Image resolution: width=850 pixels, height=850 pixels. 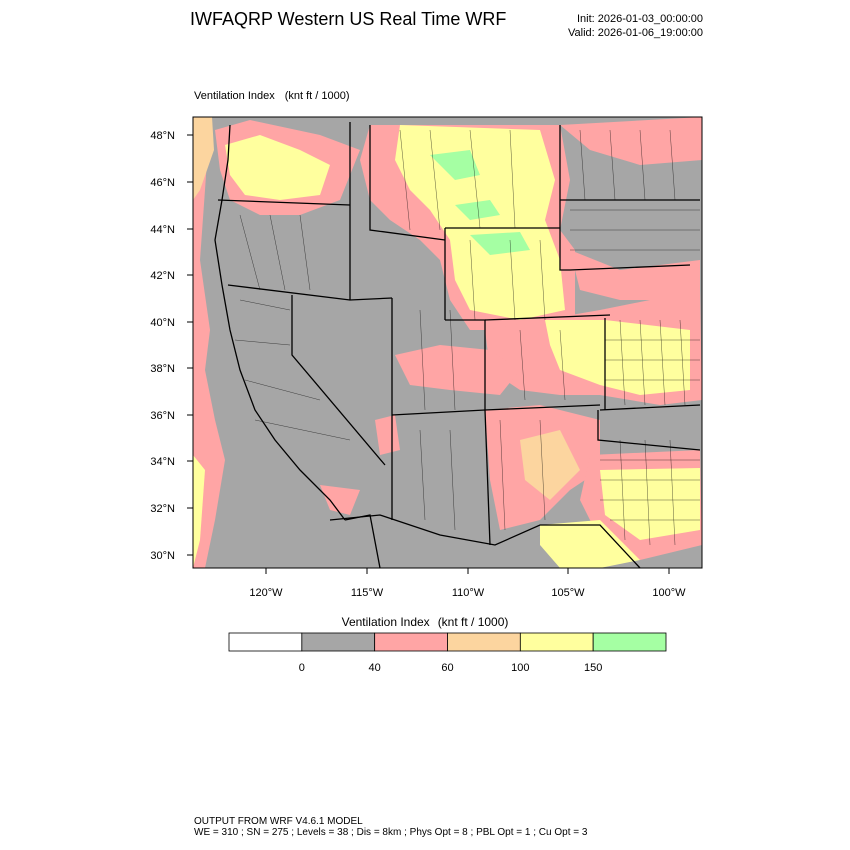 I want to click on lat-label: 34°N, so click(x=162, y=462).